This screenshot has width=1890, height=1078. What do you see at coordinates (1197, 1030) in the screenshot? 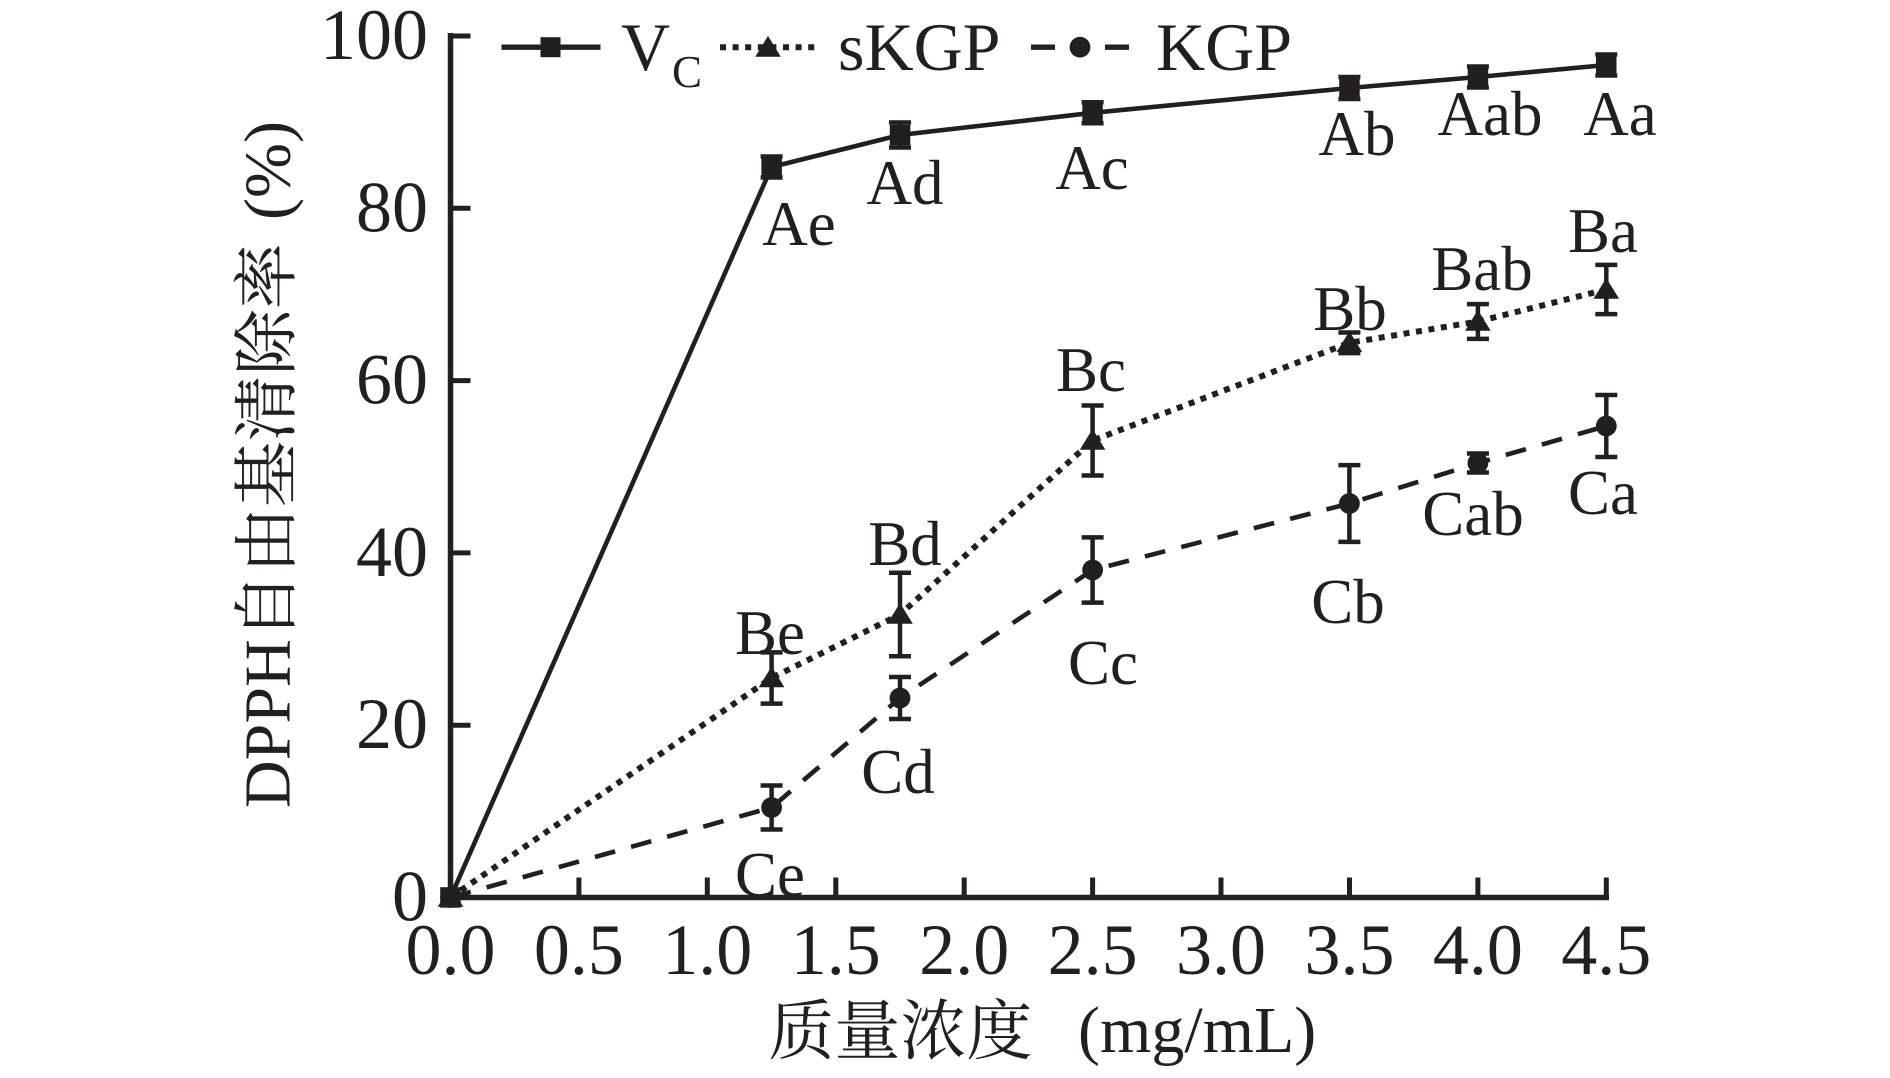
I see `svg-text: (mg/mL)` at bounding box center [1197, 1030].